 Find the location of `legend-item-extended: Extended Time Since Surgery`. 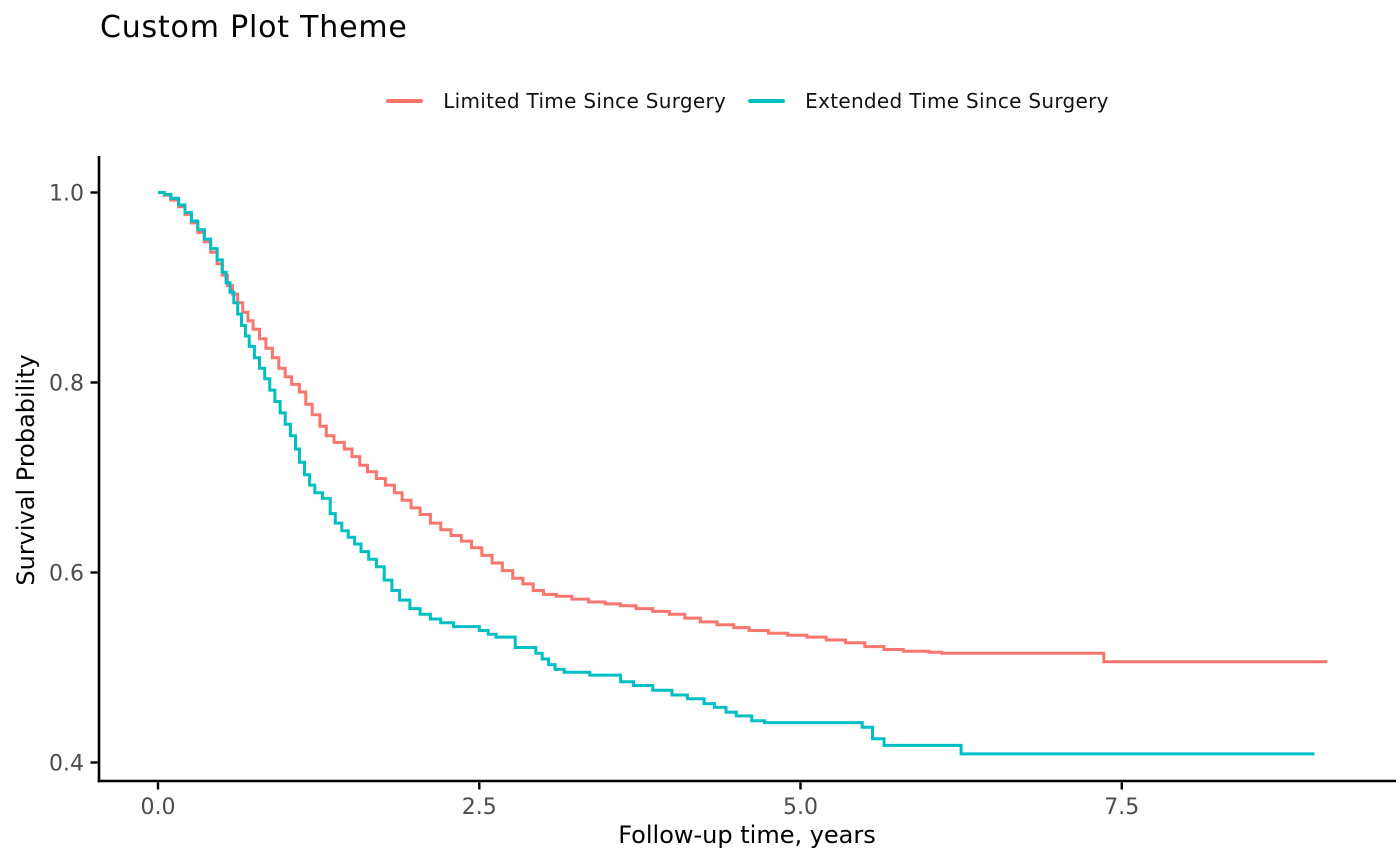

legend-item-extended: Extended Time Since Surgery is located at coordinates (928, 101).